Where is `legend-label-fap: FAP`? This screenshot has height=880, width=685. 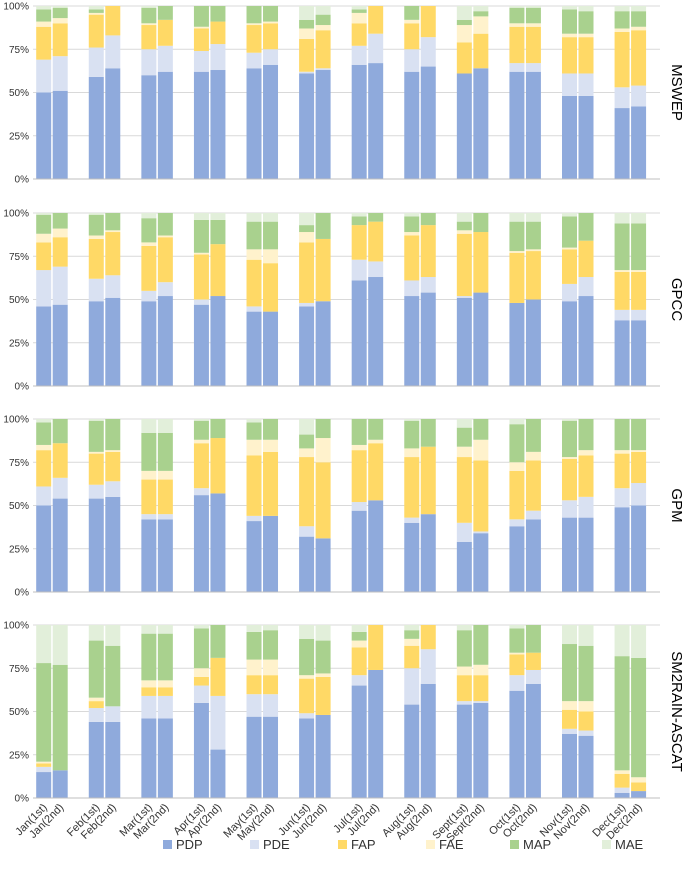 legend-label-fap: FAP is located at coordinates (363, 844).